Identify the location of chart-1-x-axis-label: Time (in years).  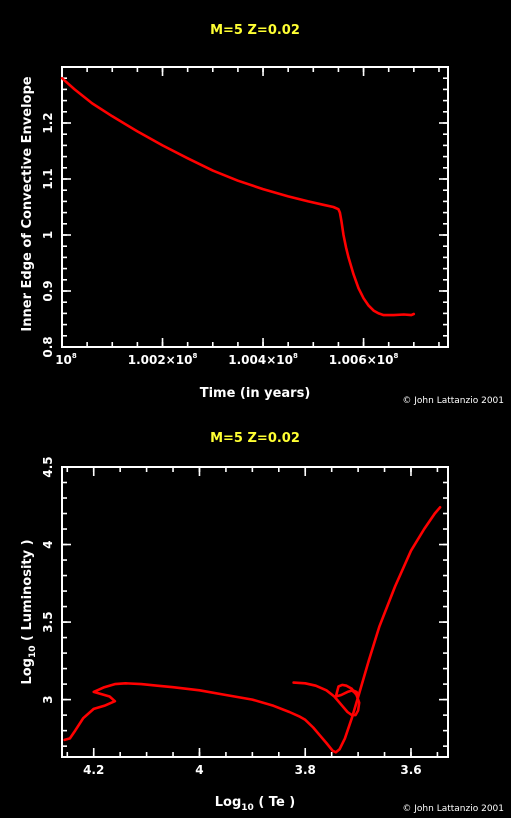
(255, 393).